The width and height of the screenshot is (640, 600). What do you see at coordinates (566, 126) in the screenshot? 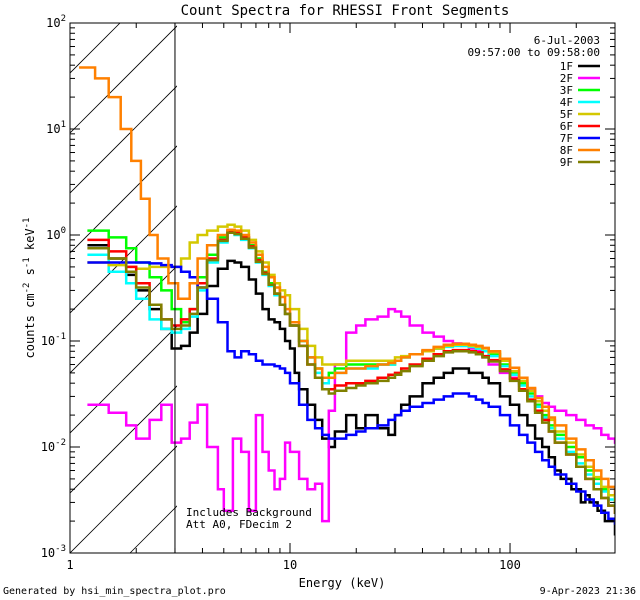
I see `legend-label-6F: 6F` at bounding box center [566, 126].